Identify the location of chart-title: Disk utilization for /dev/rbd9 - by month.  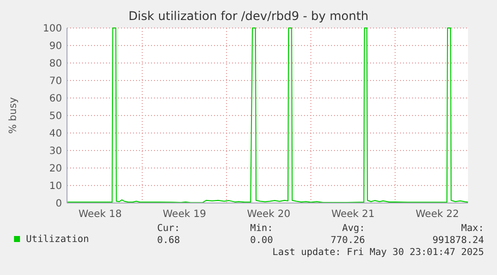
(248, 16).